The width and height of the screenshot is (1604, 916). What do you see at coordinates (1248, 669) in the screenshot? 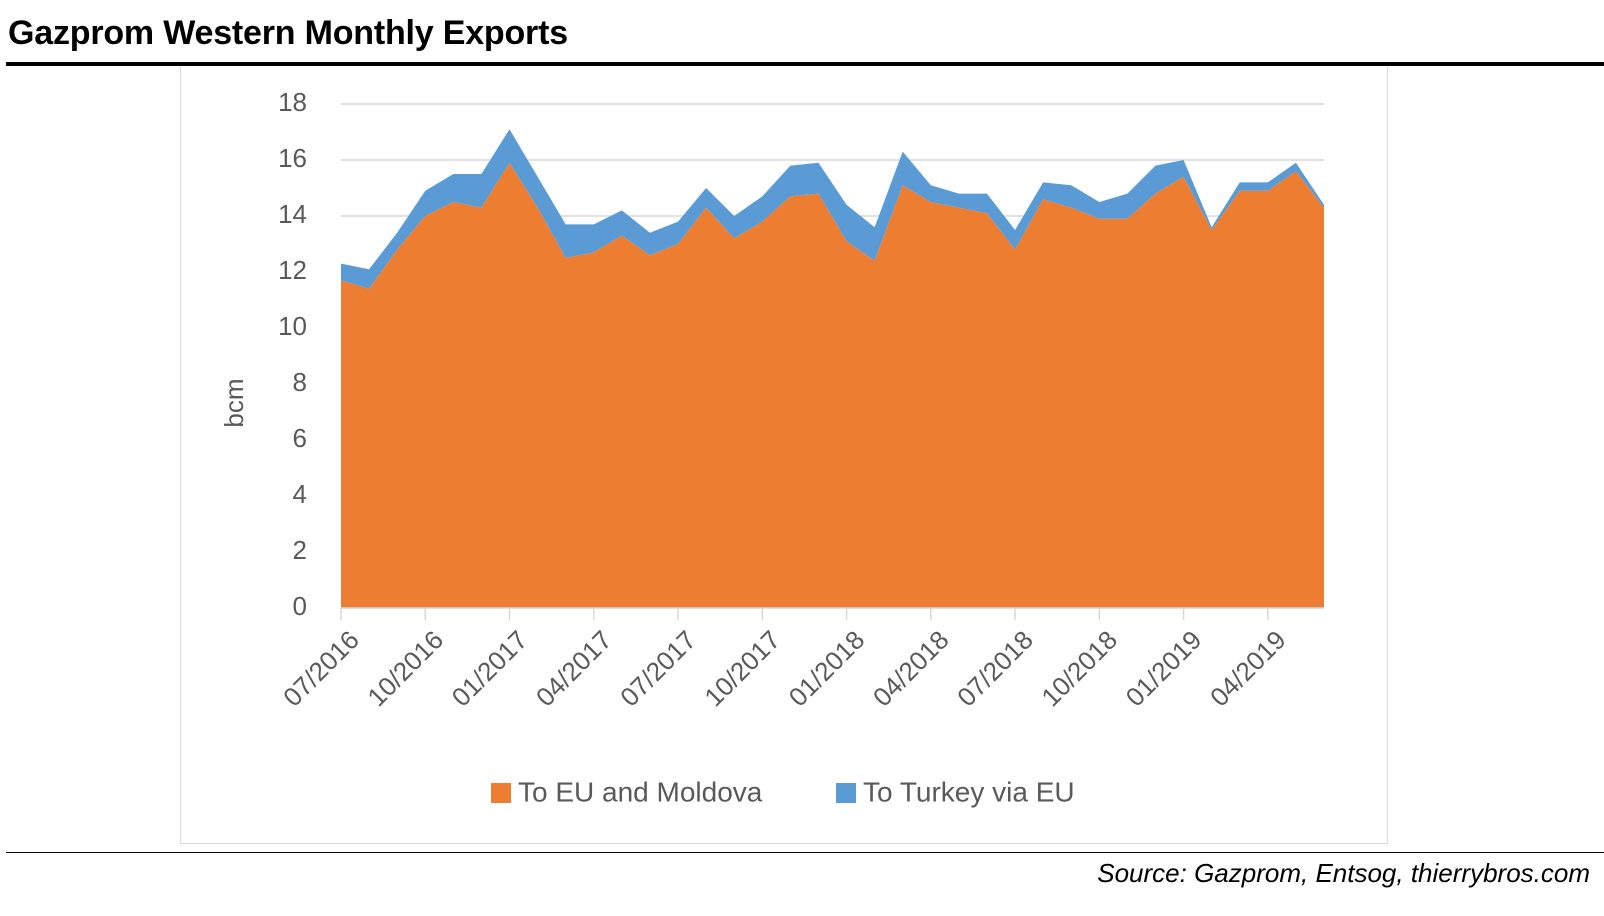
I see `x-tick-label: 04/2019` at bounding box center [1248, 669].